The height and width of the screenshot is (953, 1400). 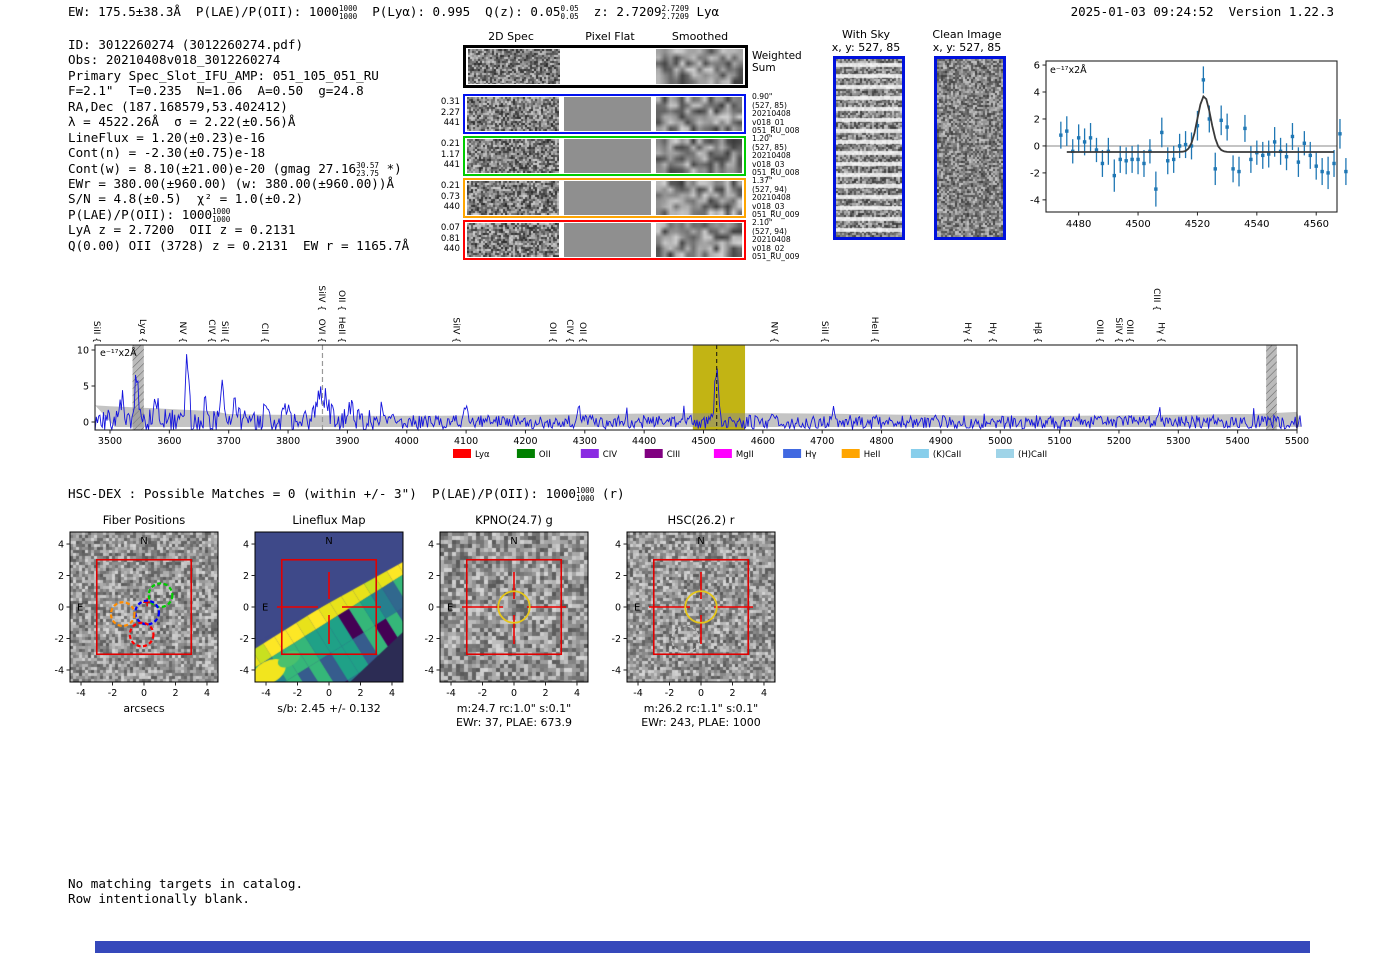 I want to click on panel-title: Fiber Positions, so click(x=144, y=520).